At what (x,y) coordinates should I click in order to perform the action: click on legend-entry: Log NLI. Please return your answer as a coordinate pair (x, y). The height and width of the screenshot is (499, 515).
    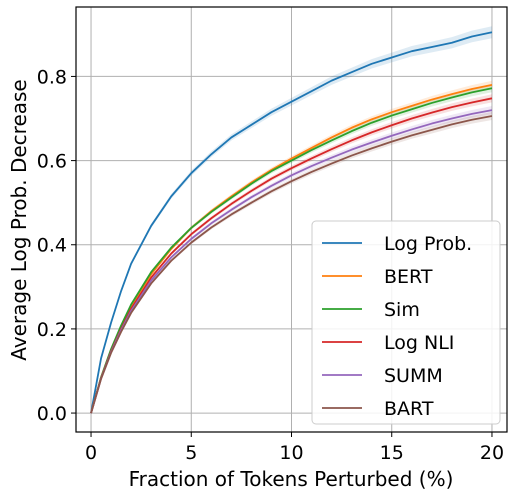
    Looking at the image, I should click on (419, 343).